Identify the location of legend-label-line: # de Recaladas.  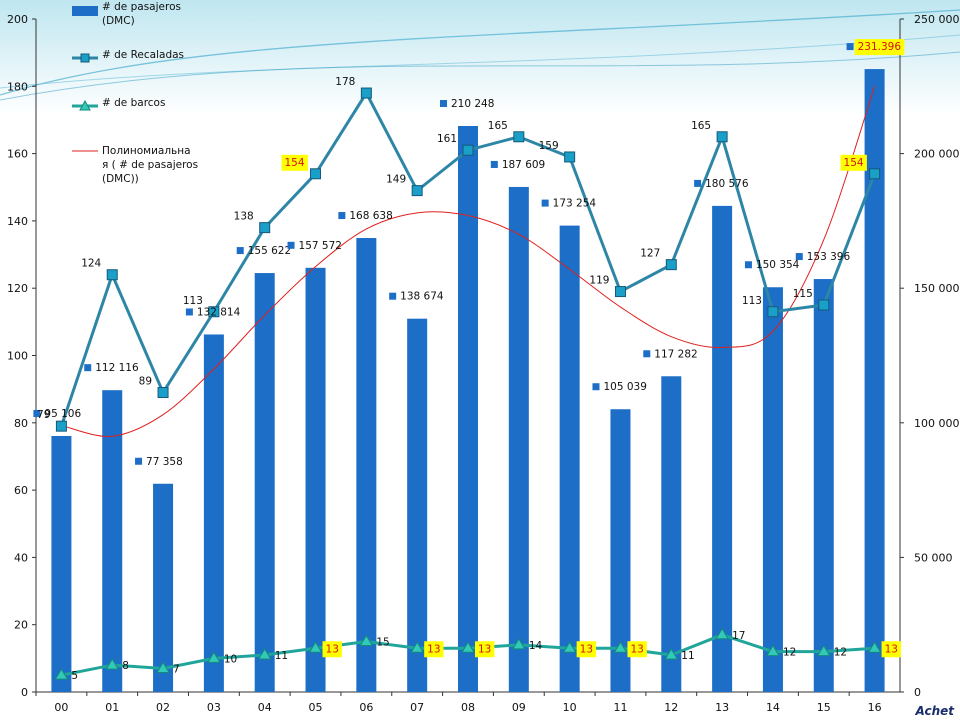
(143, 55).